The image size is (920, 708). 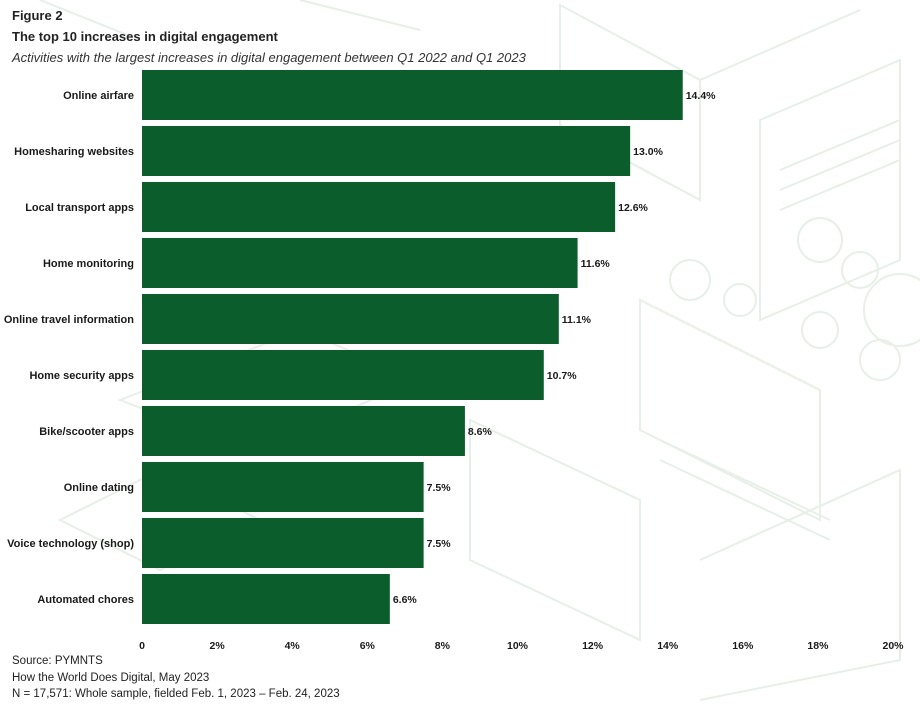 What do you see at coordinates (81, 376) in the screenshot?
I see `category-label: Home security apps` at bounding box center [81, 376].